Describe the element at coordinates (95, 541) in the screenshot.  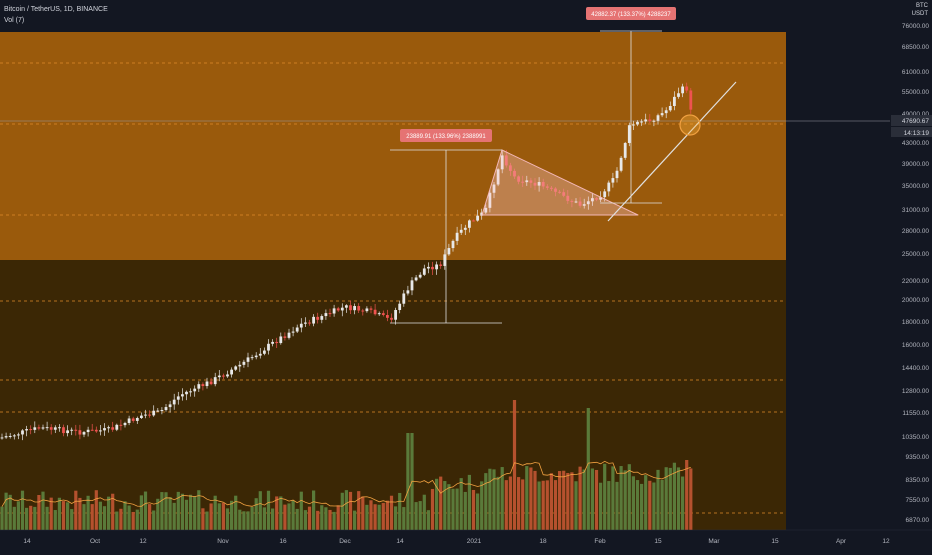
I see `time-tick-label: Oct` at that location.